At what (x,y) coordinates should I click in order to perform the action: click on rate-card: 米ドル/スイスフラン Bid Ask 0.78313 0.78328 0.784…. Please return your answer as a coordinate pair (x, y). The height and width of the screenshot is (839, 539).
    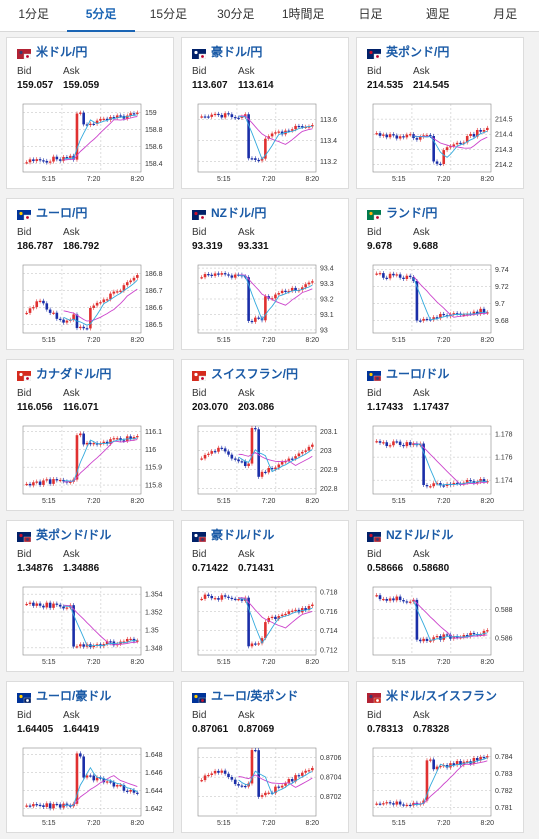
    Looking at the image, I should click on (440, 757).